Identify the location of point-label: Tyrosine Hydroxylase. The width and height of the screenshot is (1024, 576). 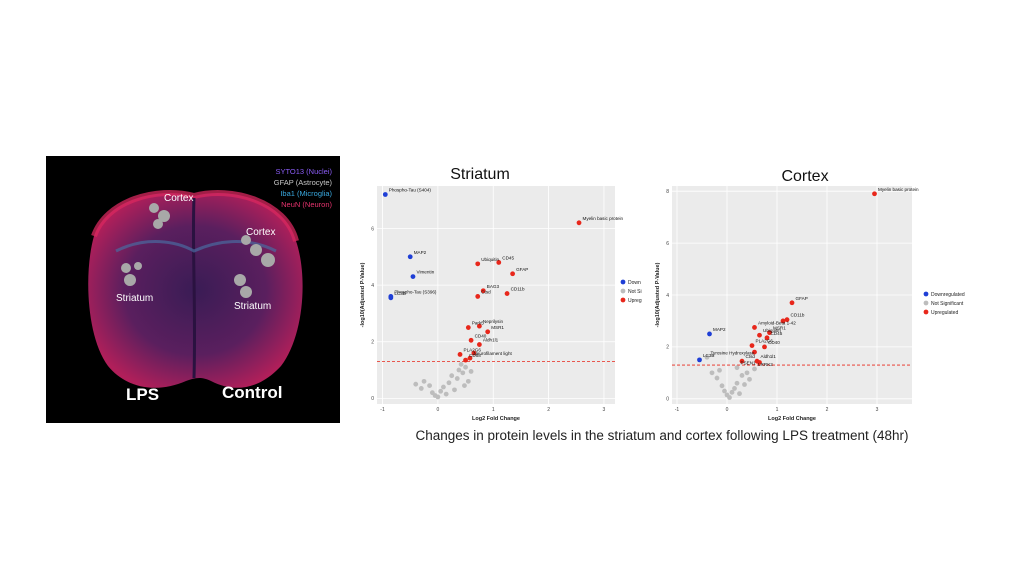
(733, 352).